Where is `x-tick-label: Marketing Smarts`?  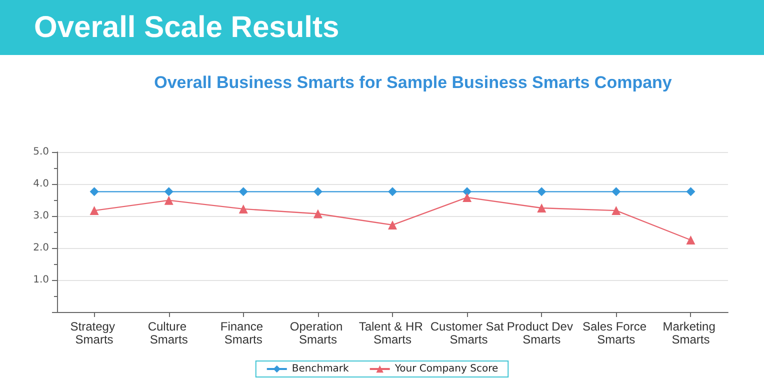
x-tick-label: Marketing Smarts is located at coordinates (690, 333).